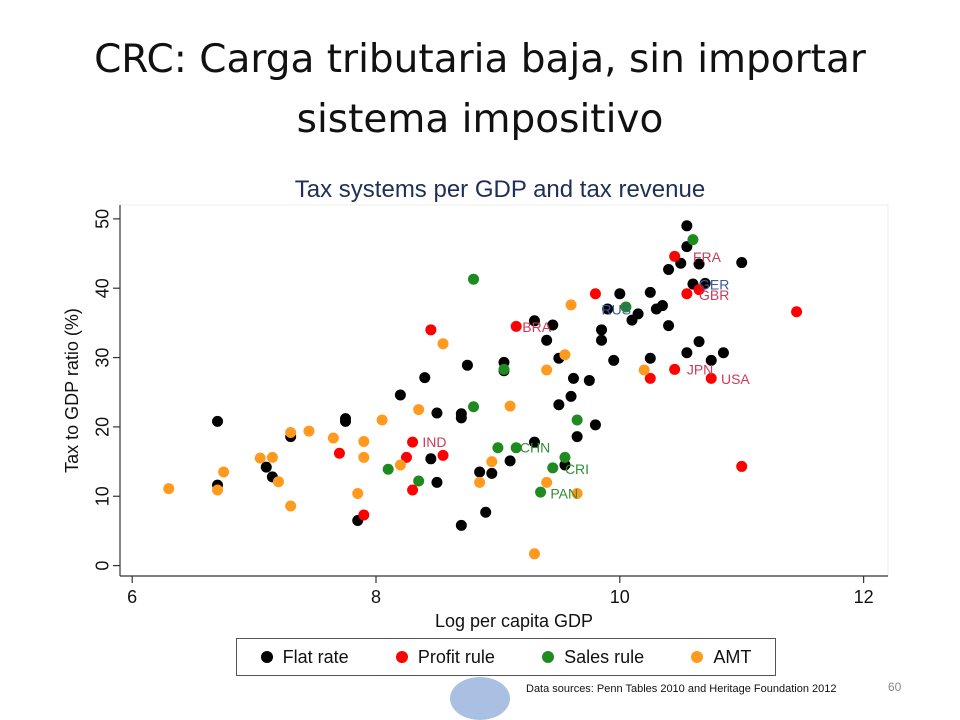 The image size is (960, 720). I want to click on country-label: JPN, so click(700, 369).